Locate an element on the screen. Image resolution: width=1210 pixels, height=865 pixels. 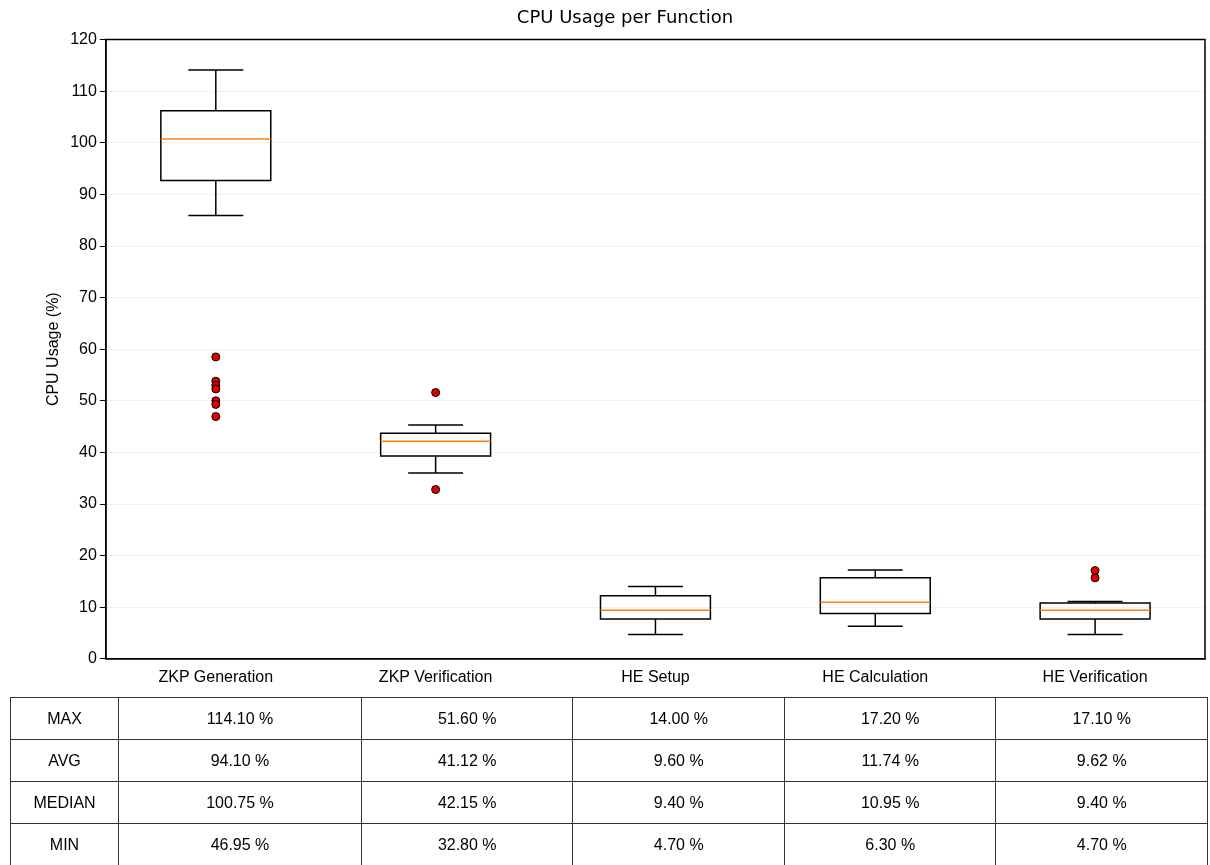
x-tick-label: ZKP Generation is located at coordinates (216, 676).